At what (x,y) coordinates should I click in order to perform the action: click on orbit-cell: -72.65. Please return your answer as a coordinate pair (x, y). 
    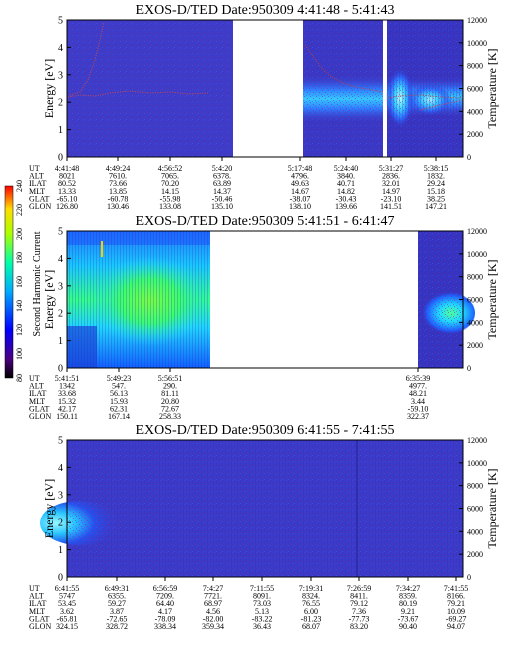
    Looking at the image, I should click on (117, 618).